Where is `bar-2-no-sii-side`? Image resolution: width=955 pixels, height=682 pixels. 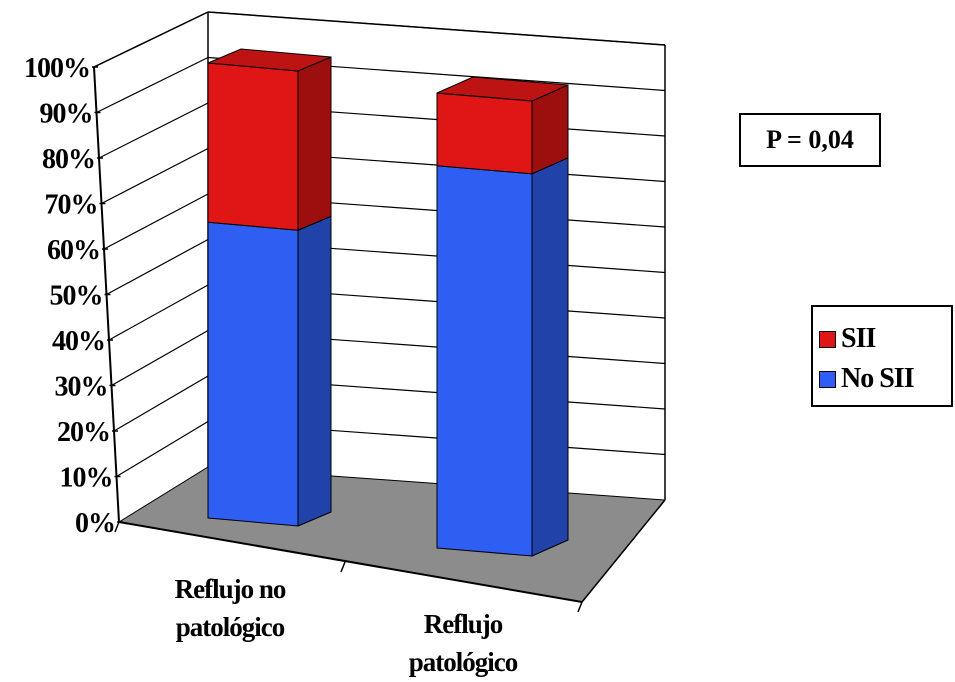 bar-2-no-sii-side is located at coordinates (550, 357).